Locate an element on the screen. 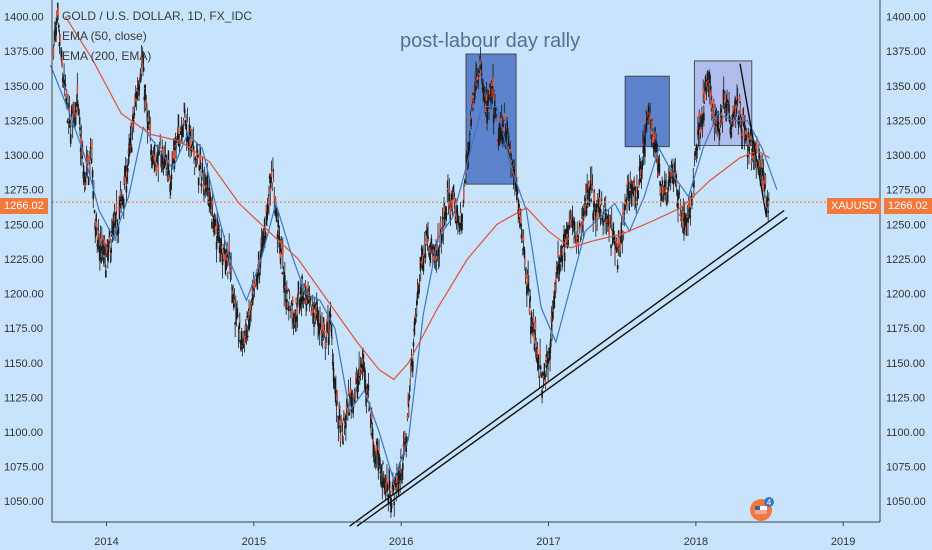  chart-title: GOLD / U.S. DOLLAR, 1D, FX_IDC is located at coordinates (157, 16).